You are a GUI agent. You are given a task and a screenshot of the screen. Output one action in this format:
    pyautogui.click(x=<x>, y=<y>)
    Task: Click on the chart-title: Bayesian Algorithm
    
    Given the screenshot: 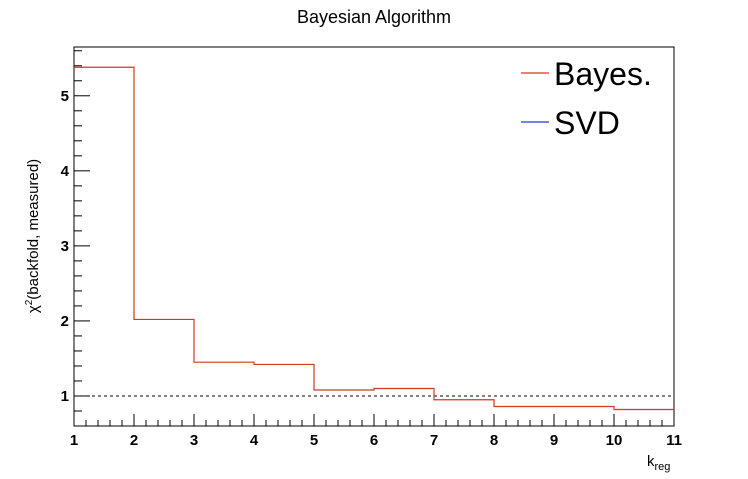 What is the action you would take?
    pyautogui.click(x=374, y=17)
    